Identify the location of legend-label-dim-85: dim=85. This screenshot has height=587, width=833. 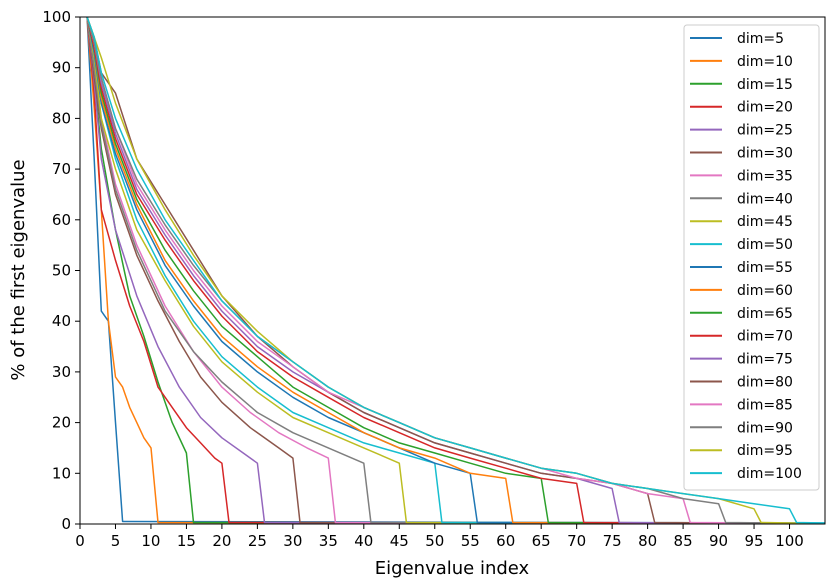
(765, 405).